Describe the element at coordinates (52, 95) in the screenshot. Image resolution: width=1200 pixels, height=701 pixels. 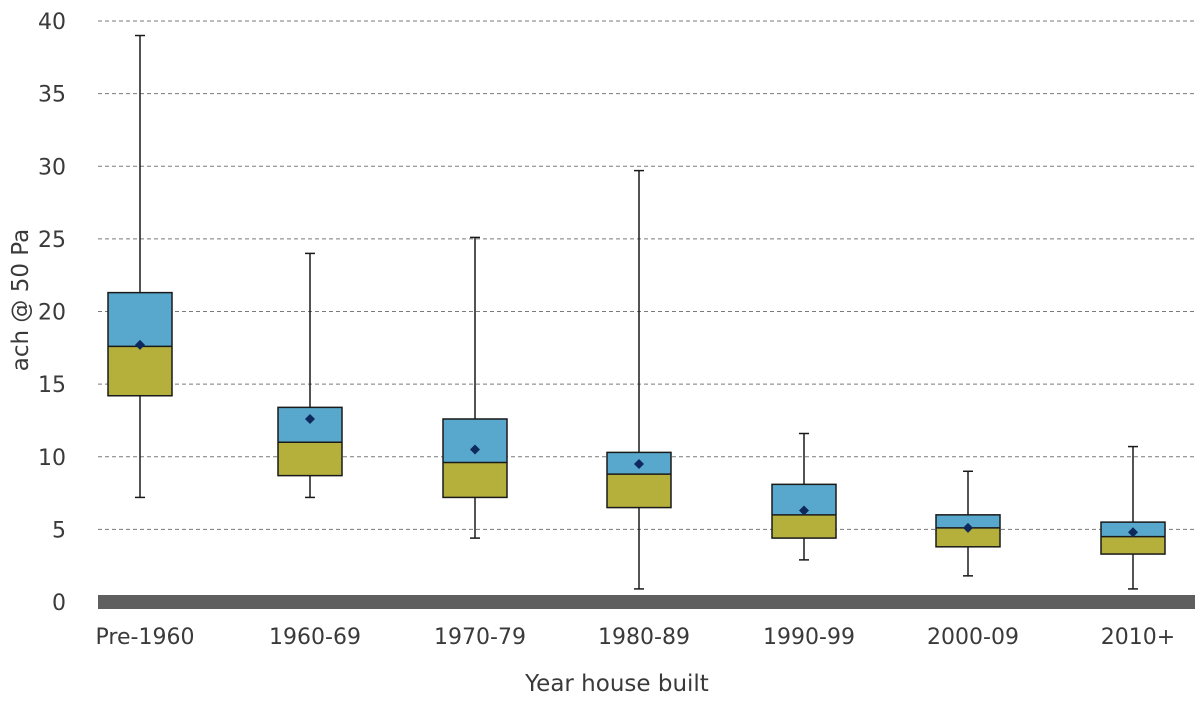
I see `y-tick-label: 35` at that location.